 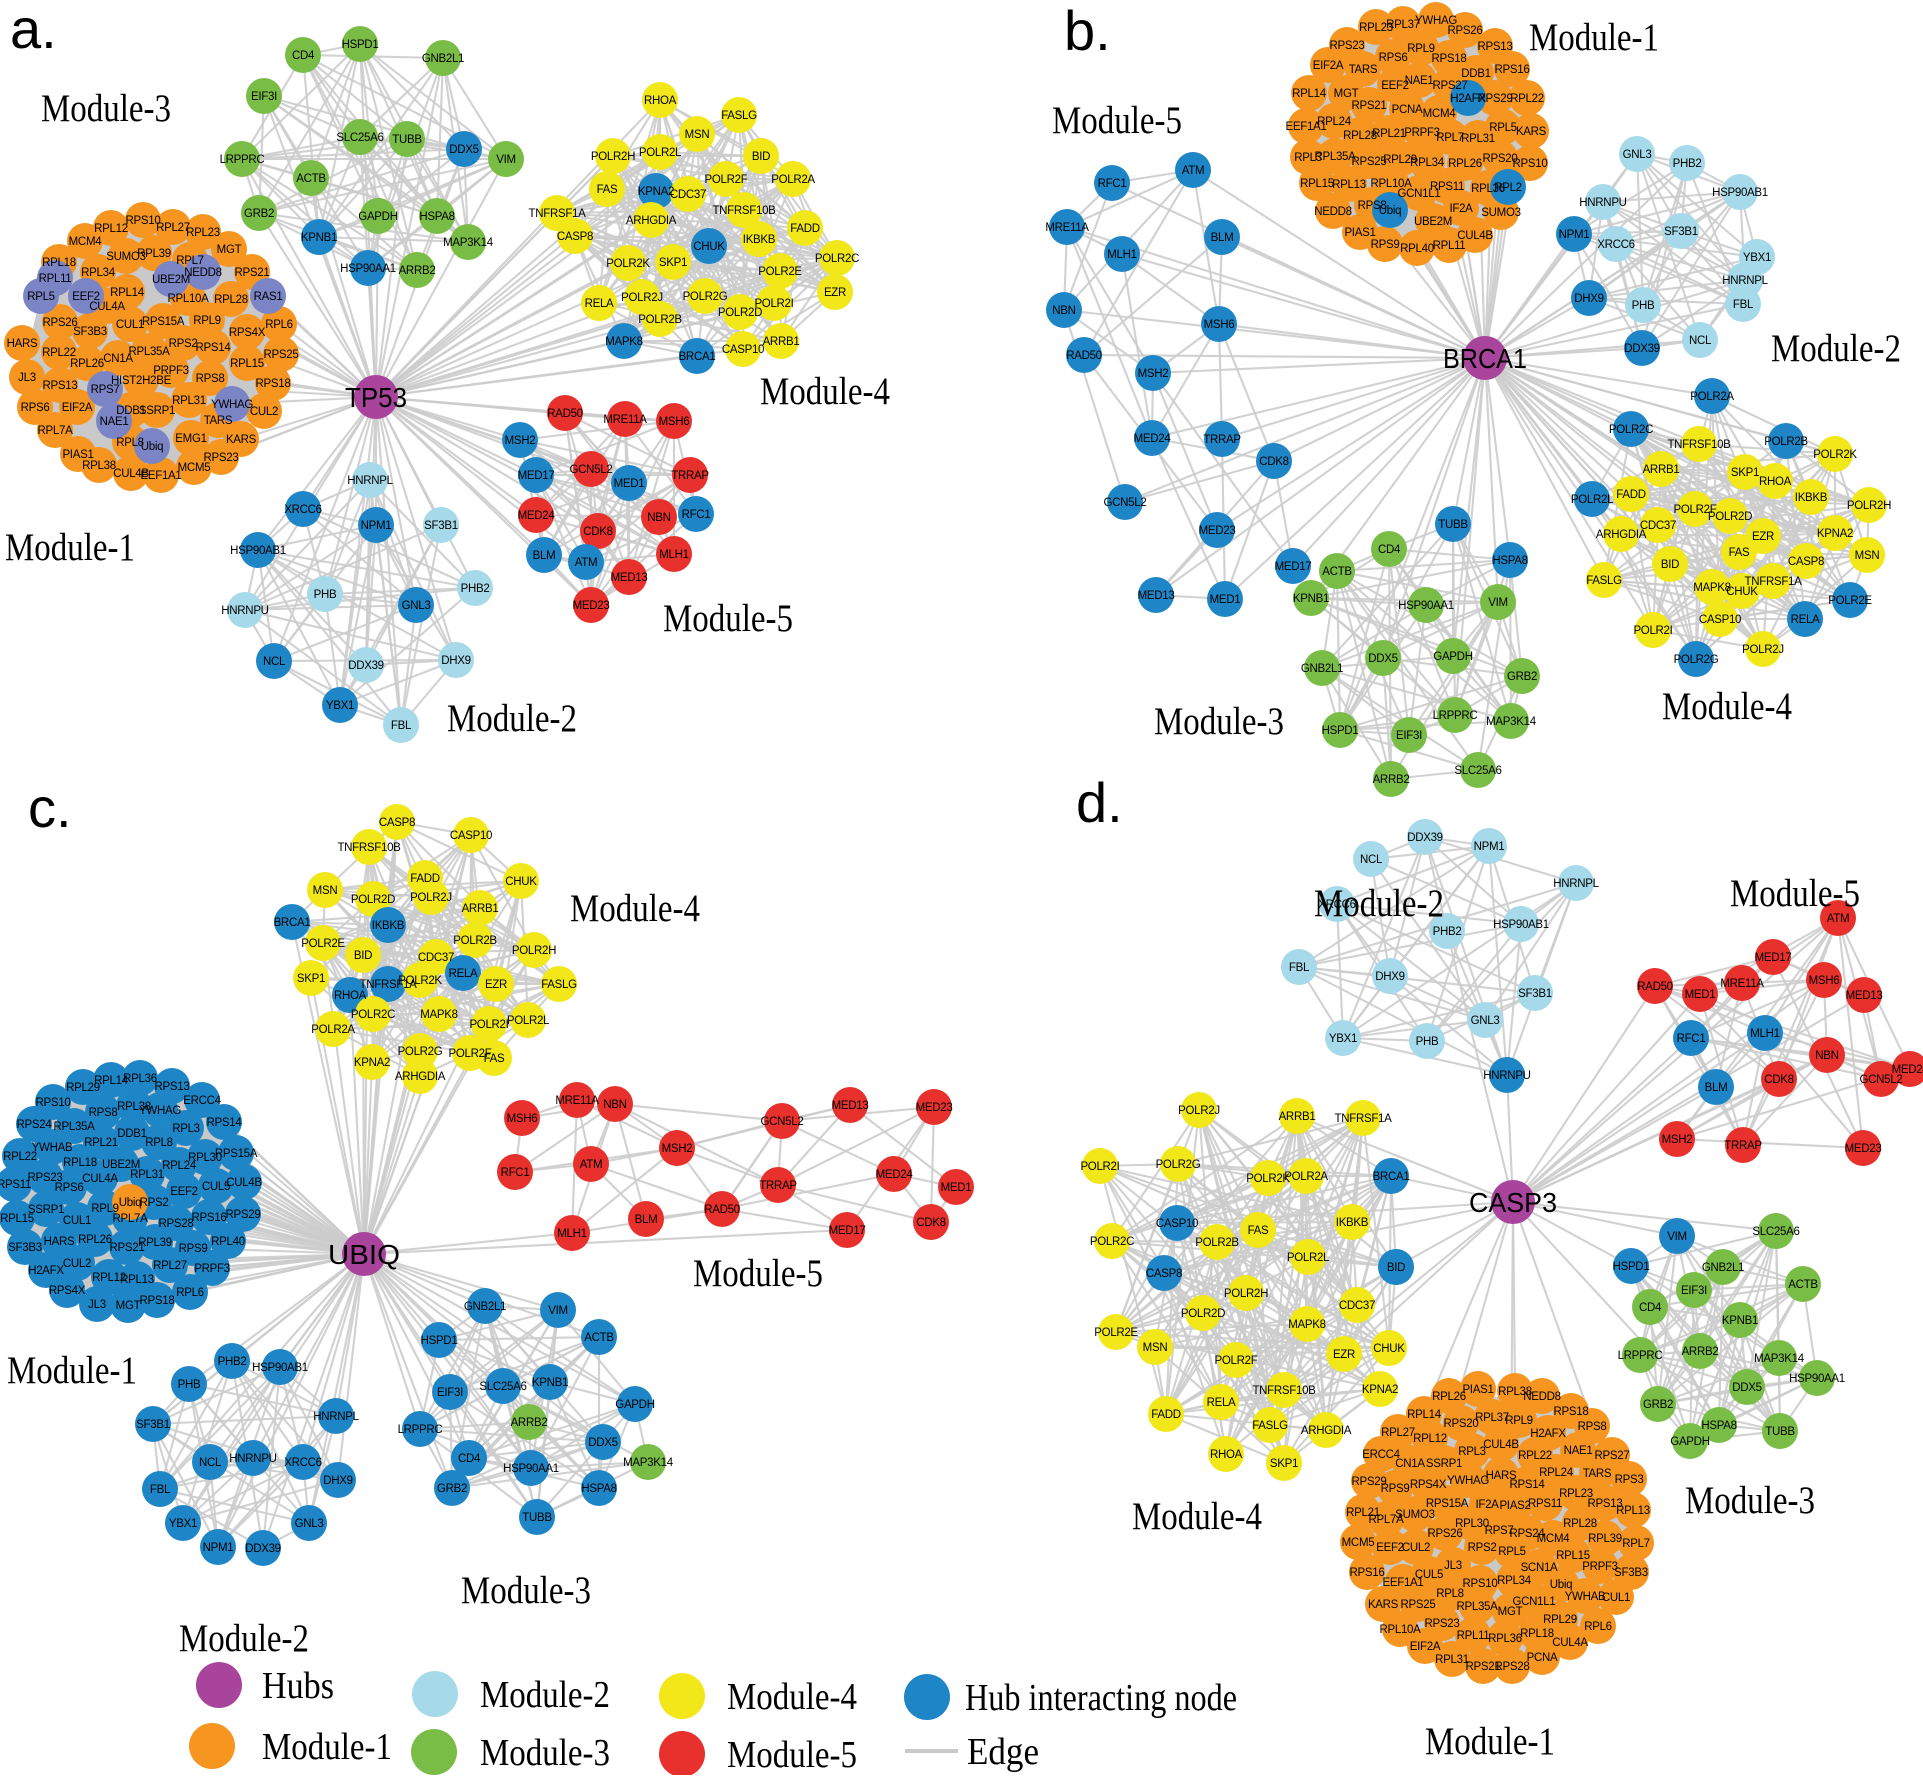 I want to click on svg-text: SF3B1, so click(x=1535, y=994).